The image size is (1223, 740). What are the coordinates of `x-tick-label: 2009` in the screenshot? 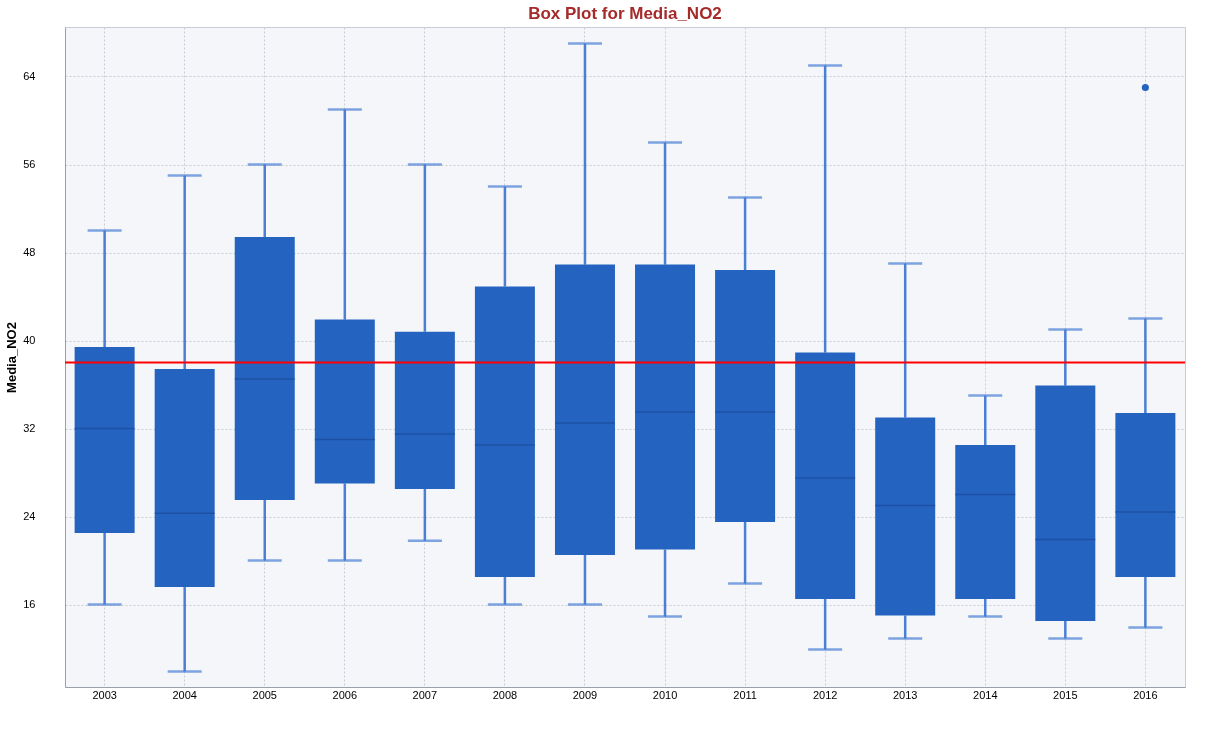 It's located at (585, 694).